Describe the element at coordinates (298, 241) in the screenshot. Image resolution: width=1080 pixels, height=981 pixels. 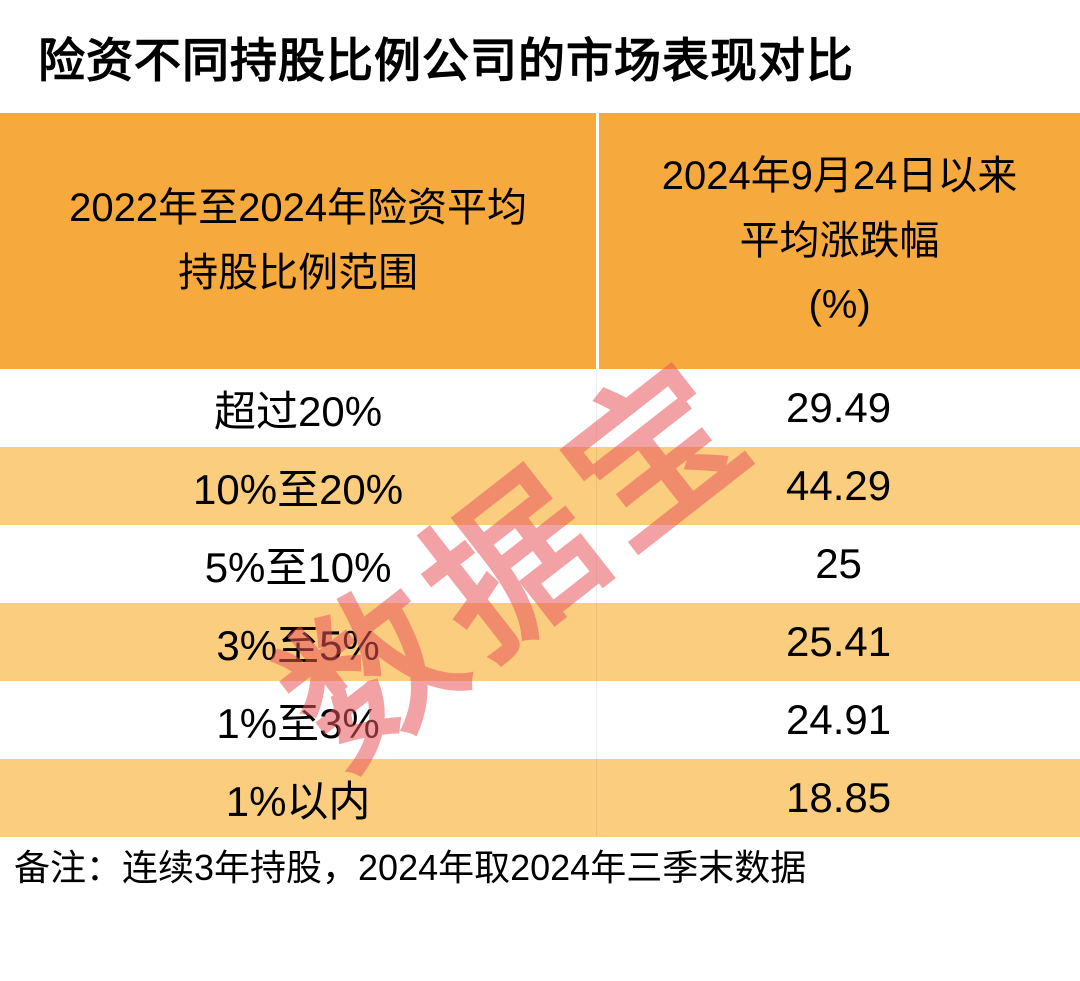
I see `header-cell-range: 2022年至2024年险资平均 持股比例范围` at that location.